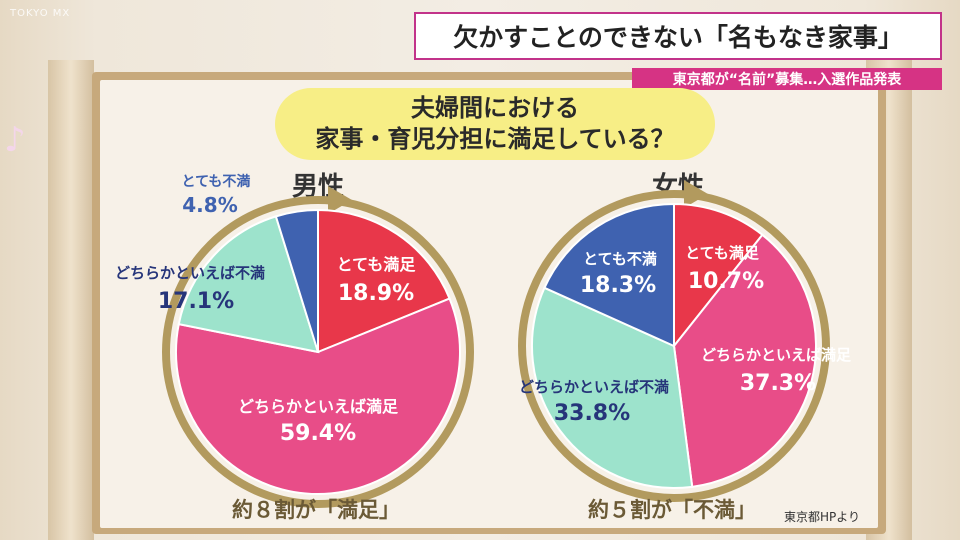 The width and height of the screenshot is (960, 540). I want to click on male-slice-label: どちらかといえば満足, so click(318, 406).